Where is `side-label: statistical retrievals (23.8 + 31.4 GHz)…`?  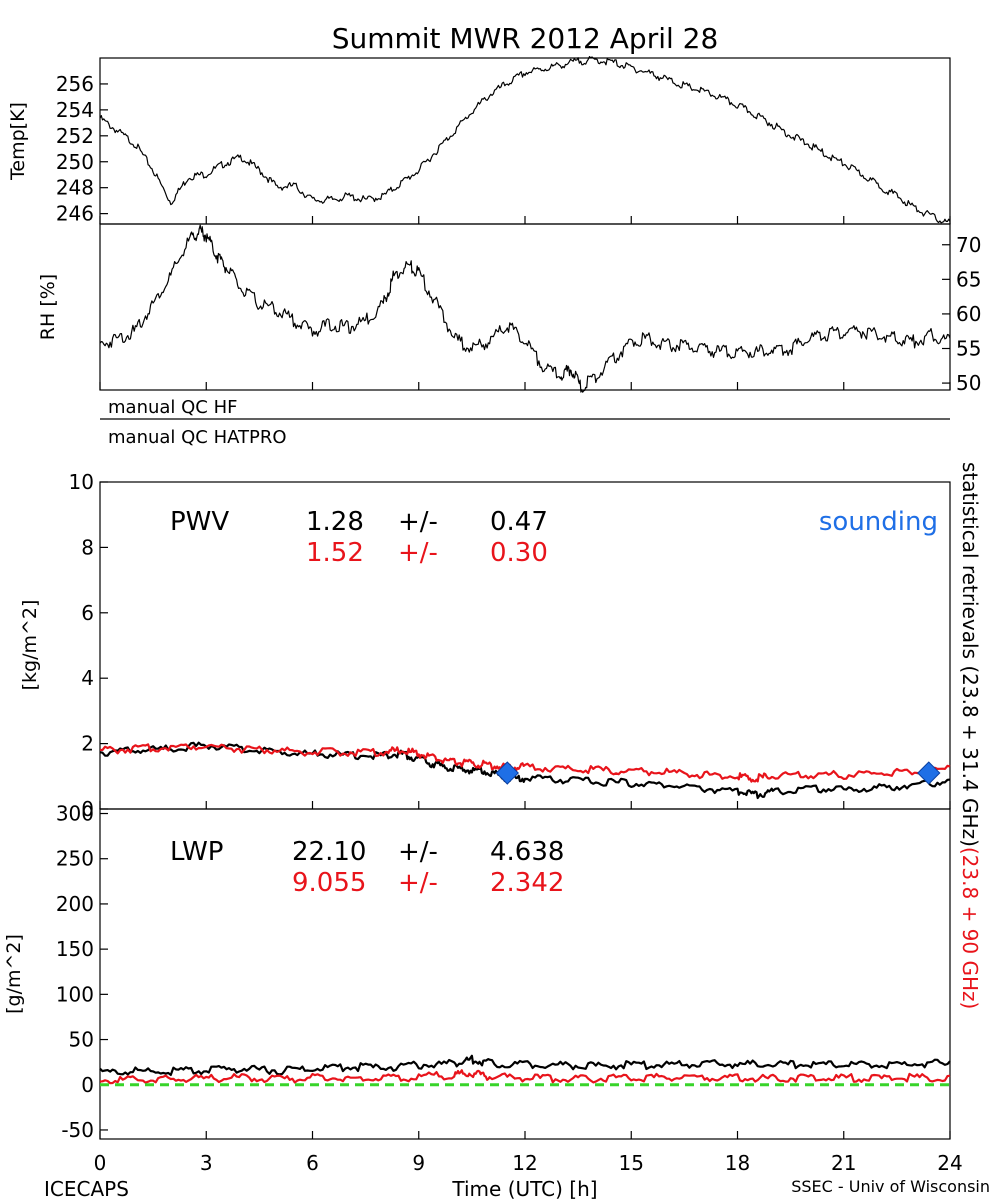
side-label: statistical retrievals (23.8 + 31.4 GHz)… is located at coordinates (970, 735).